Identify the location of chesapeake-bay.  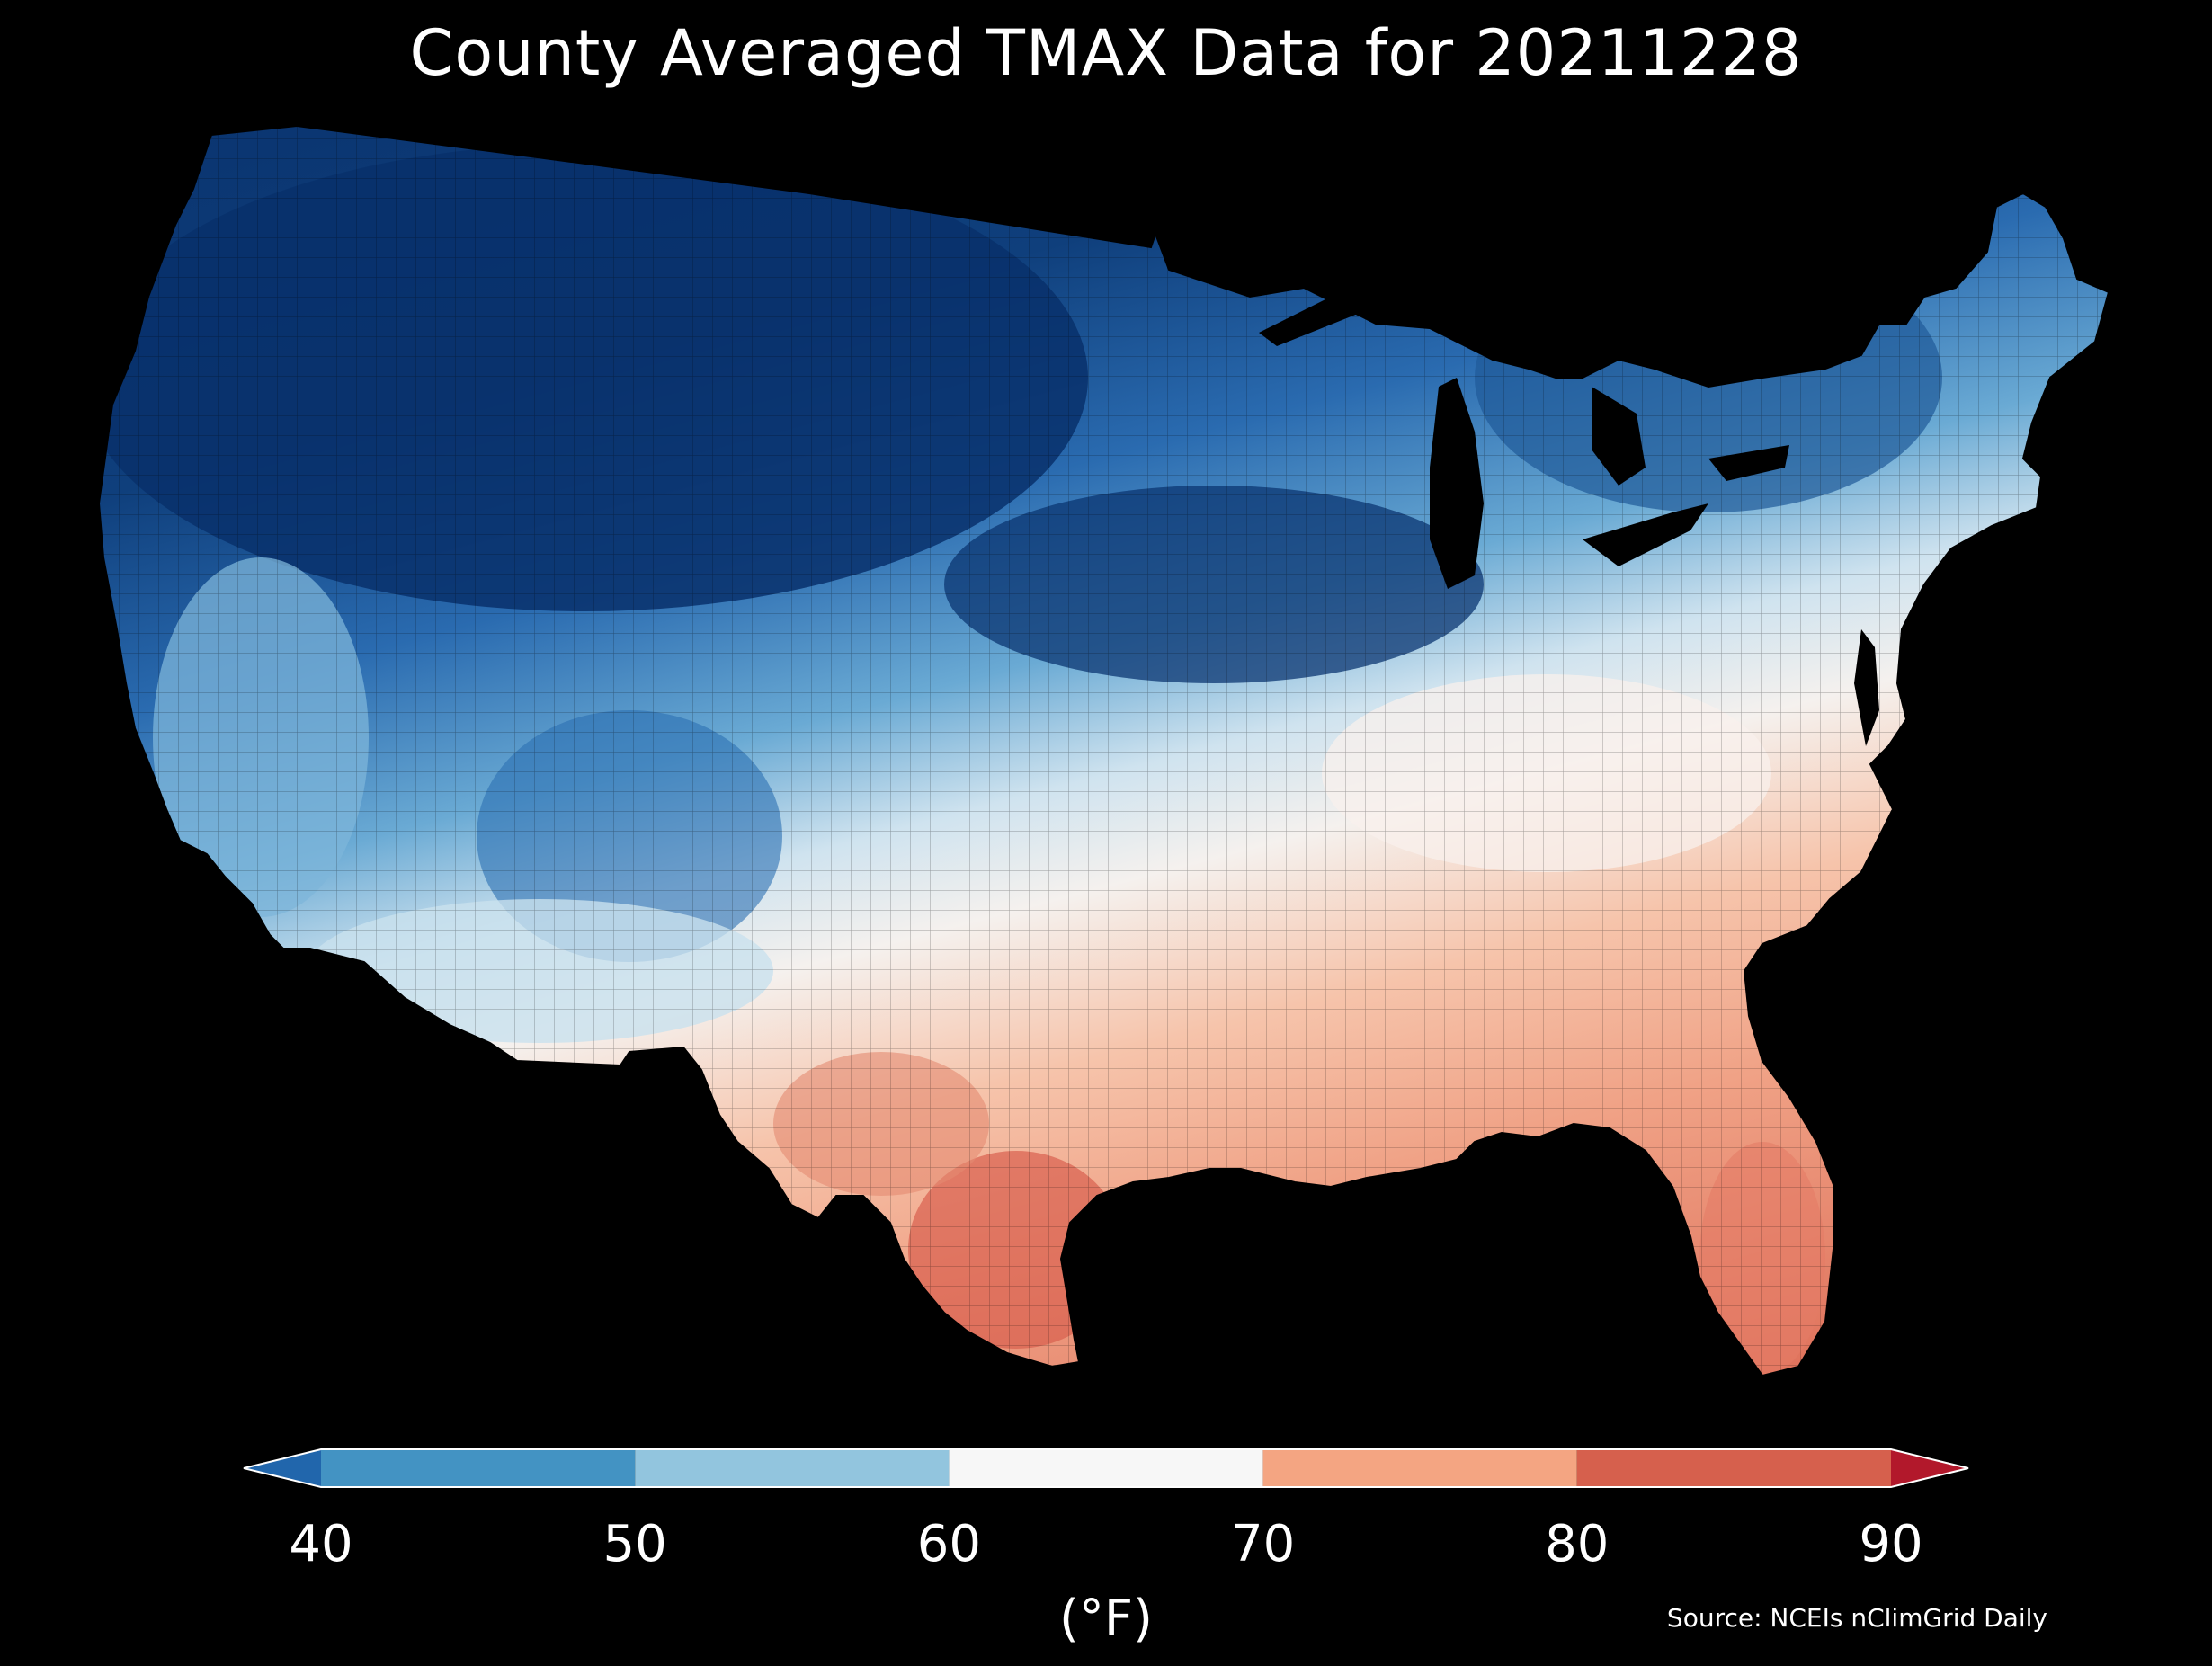
(1866, 687).